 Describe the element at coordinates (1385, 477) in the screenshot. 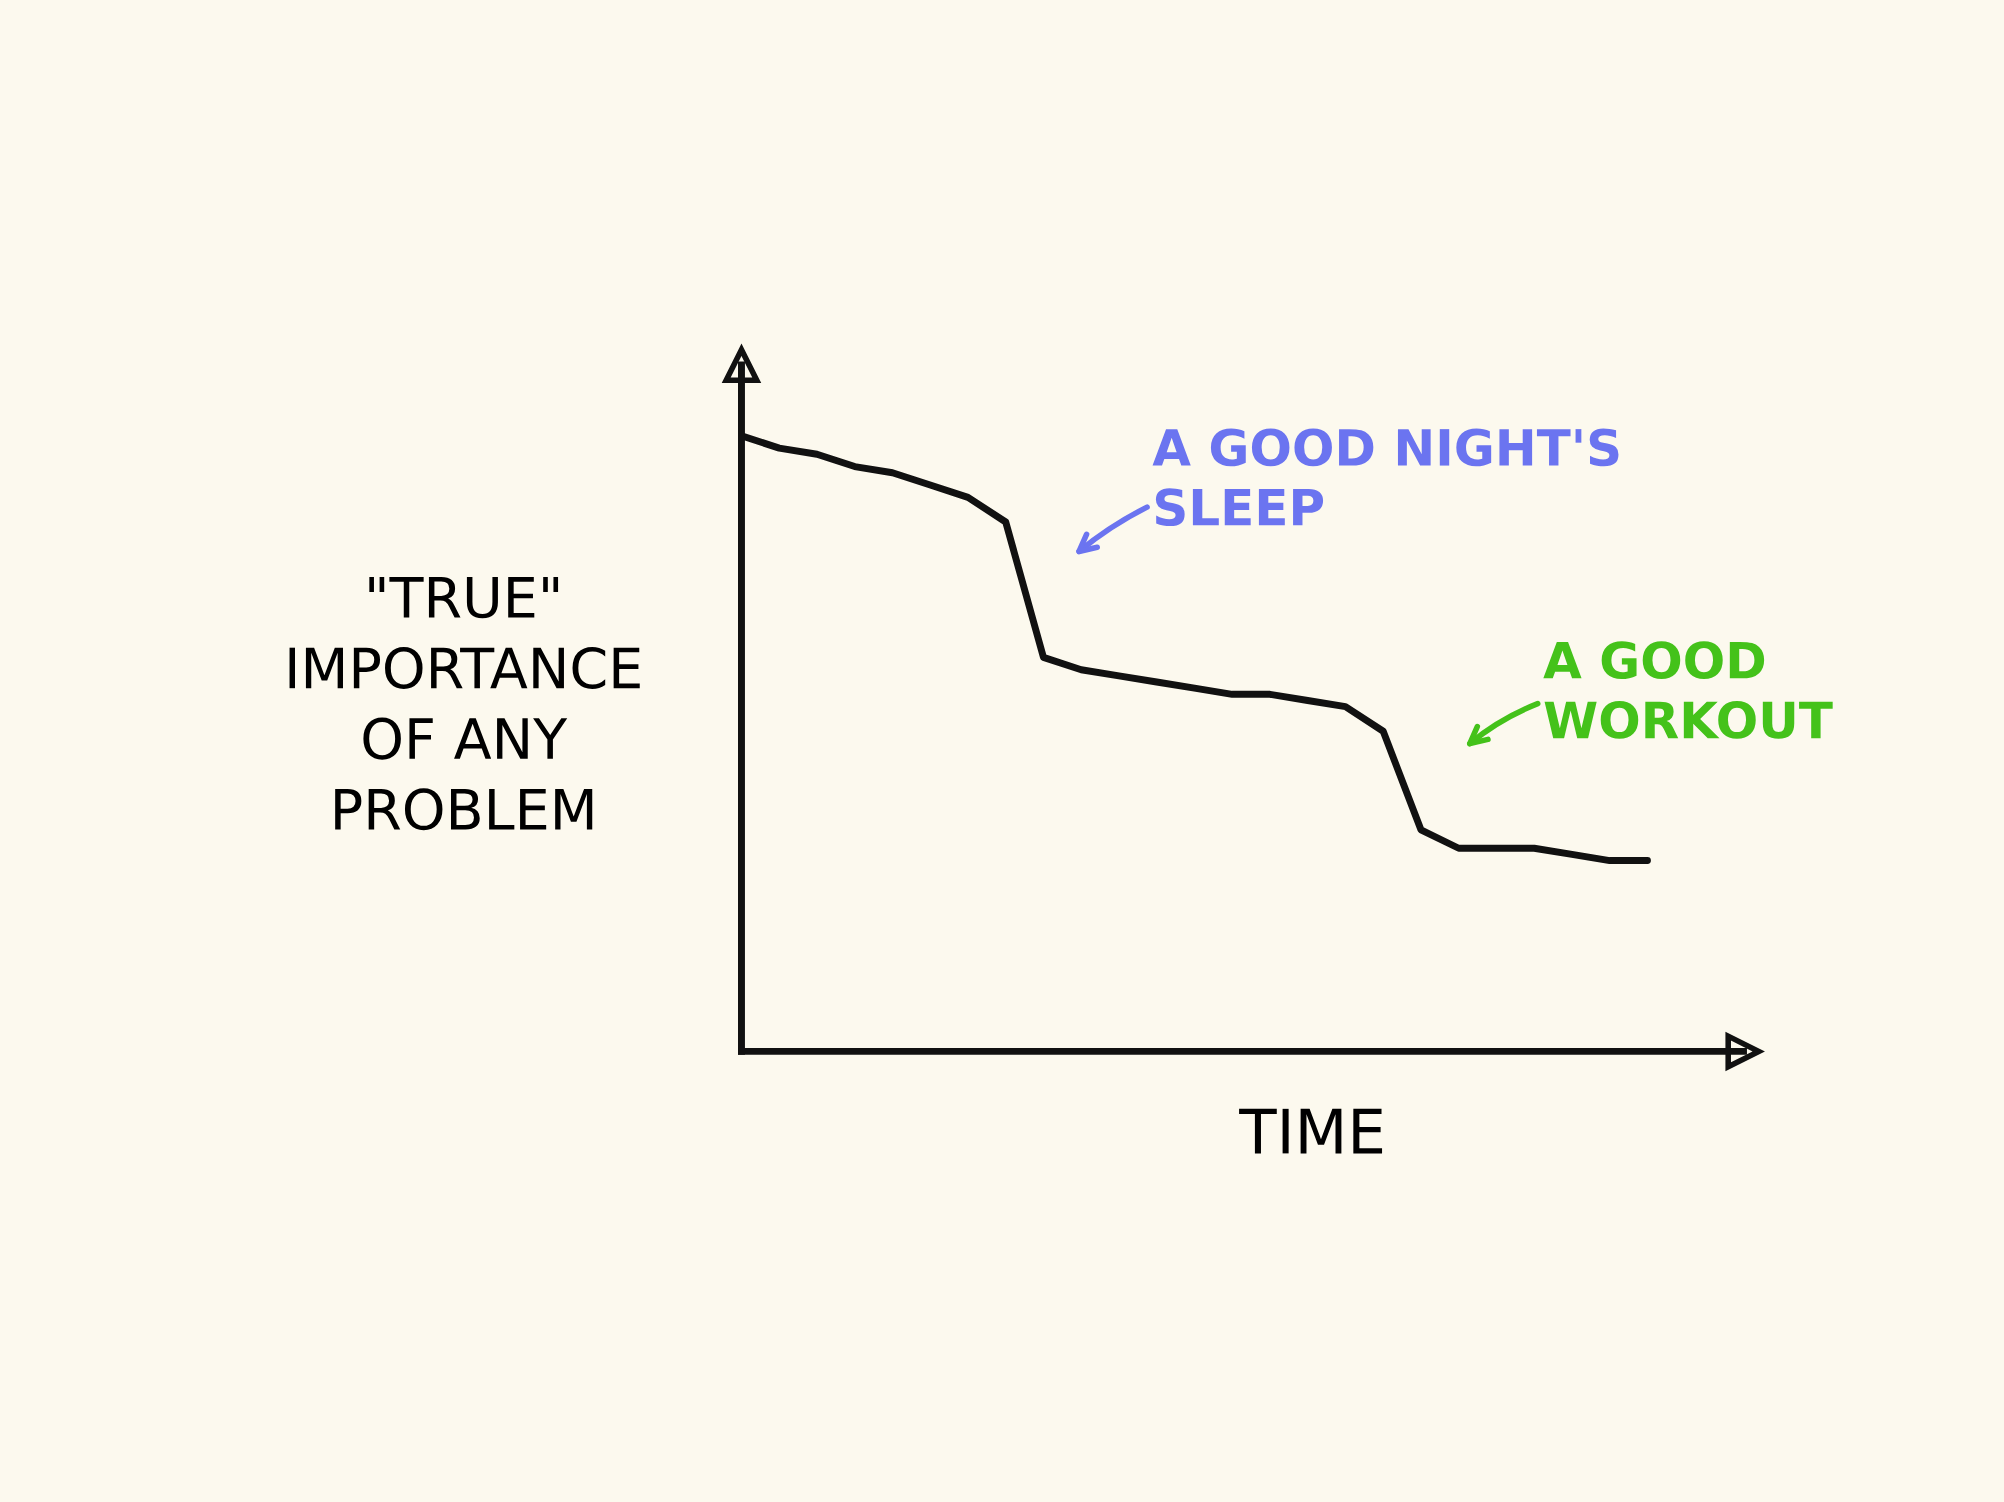

I see `annotation: A GOOD NIGHT'S SLEEP` at that location.